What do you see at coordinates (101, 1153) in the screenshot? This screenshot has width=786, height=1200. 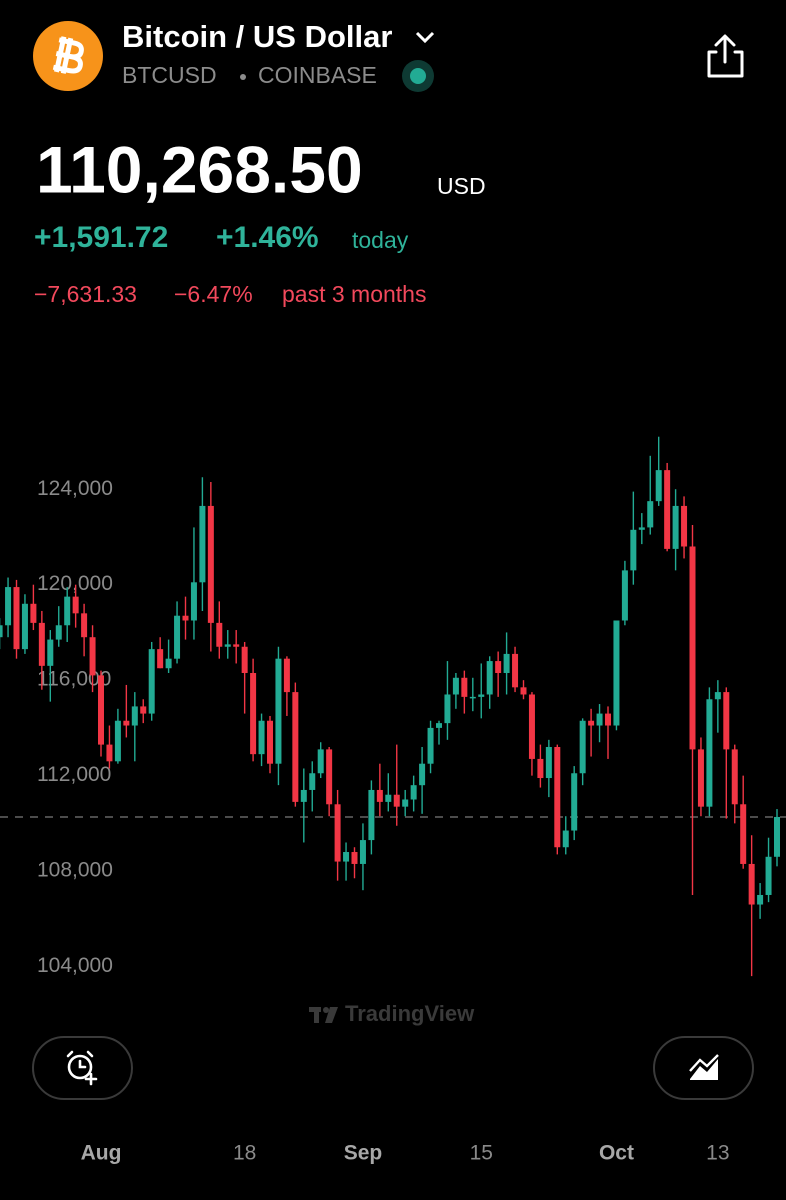 I see `x-tick-label: Aug` at bounding box center [101, 1153].